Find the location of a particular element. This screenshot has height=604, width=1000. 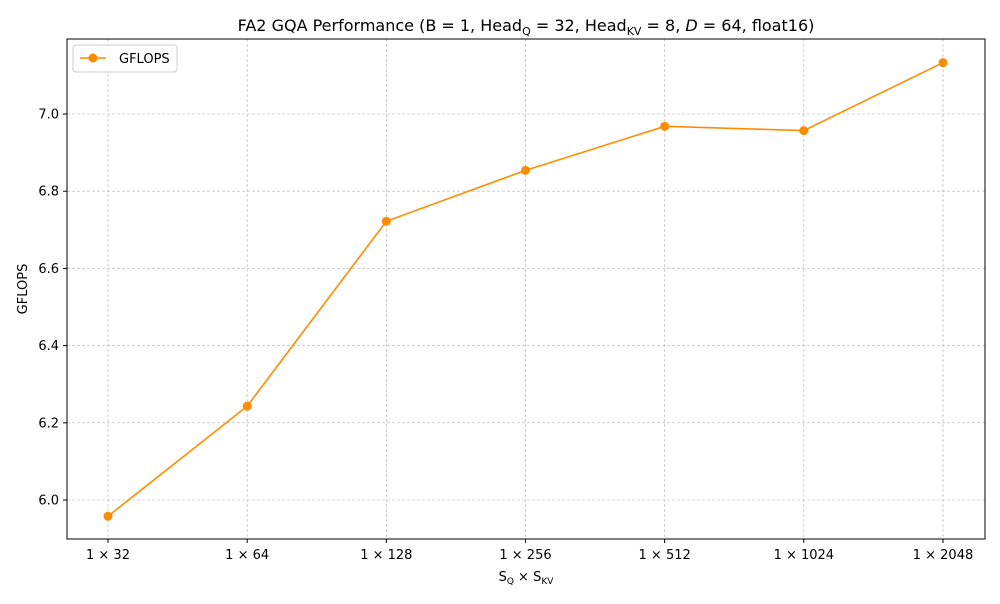

legend-marker is located at coordinates (93, 58).